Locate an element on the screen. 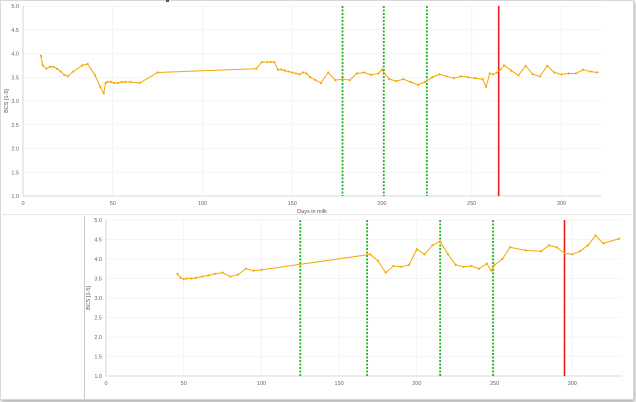  x-axis-title: Days in milk is located at coordinates (312, 212).